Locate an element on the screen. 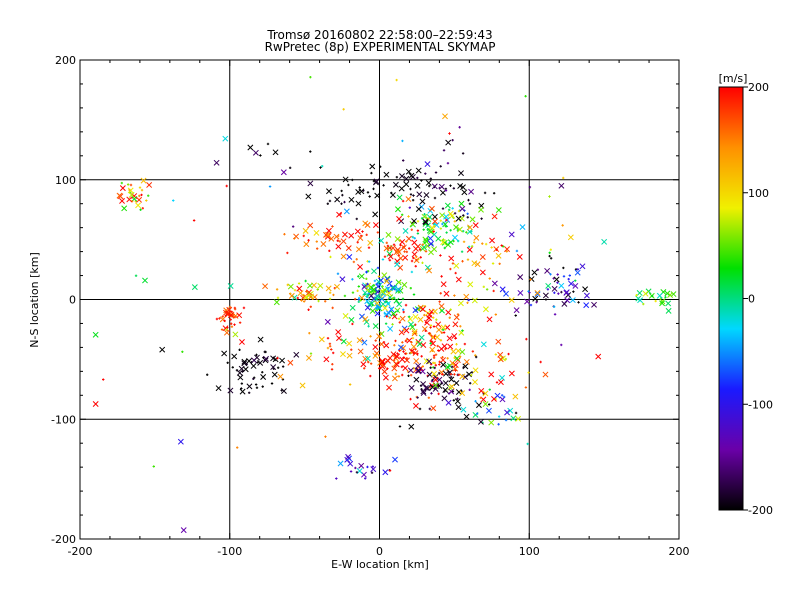 The image size is (800, 600). y-tick-label: -100 is located at coordinates (63, 419).